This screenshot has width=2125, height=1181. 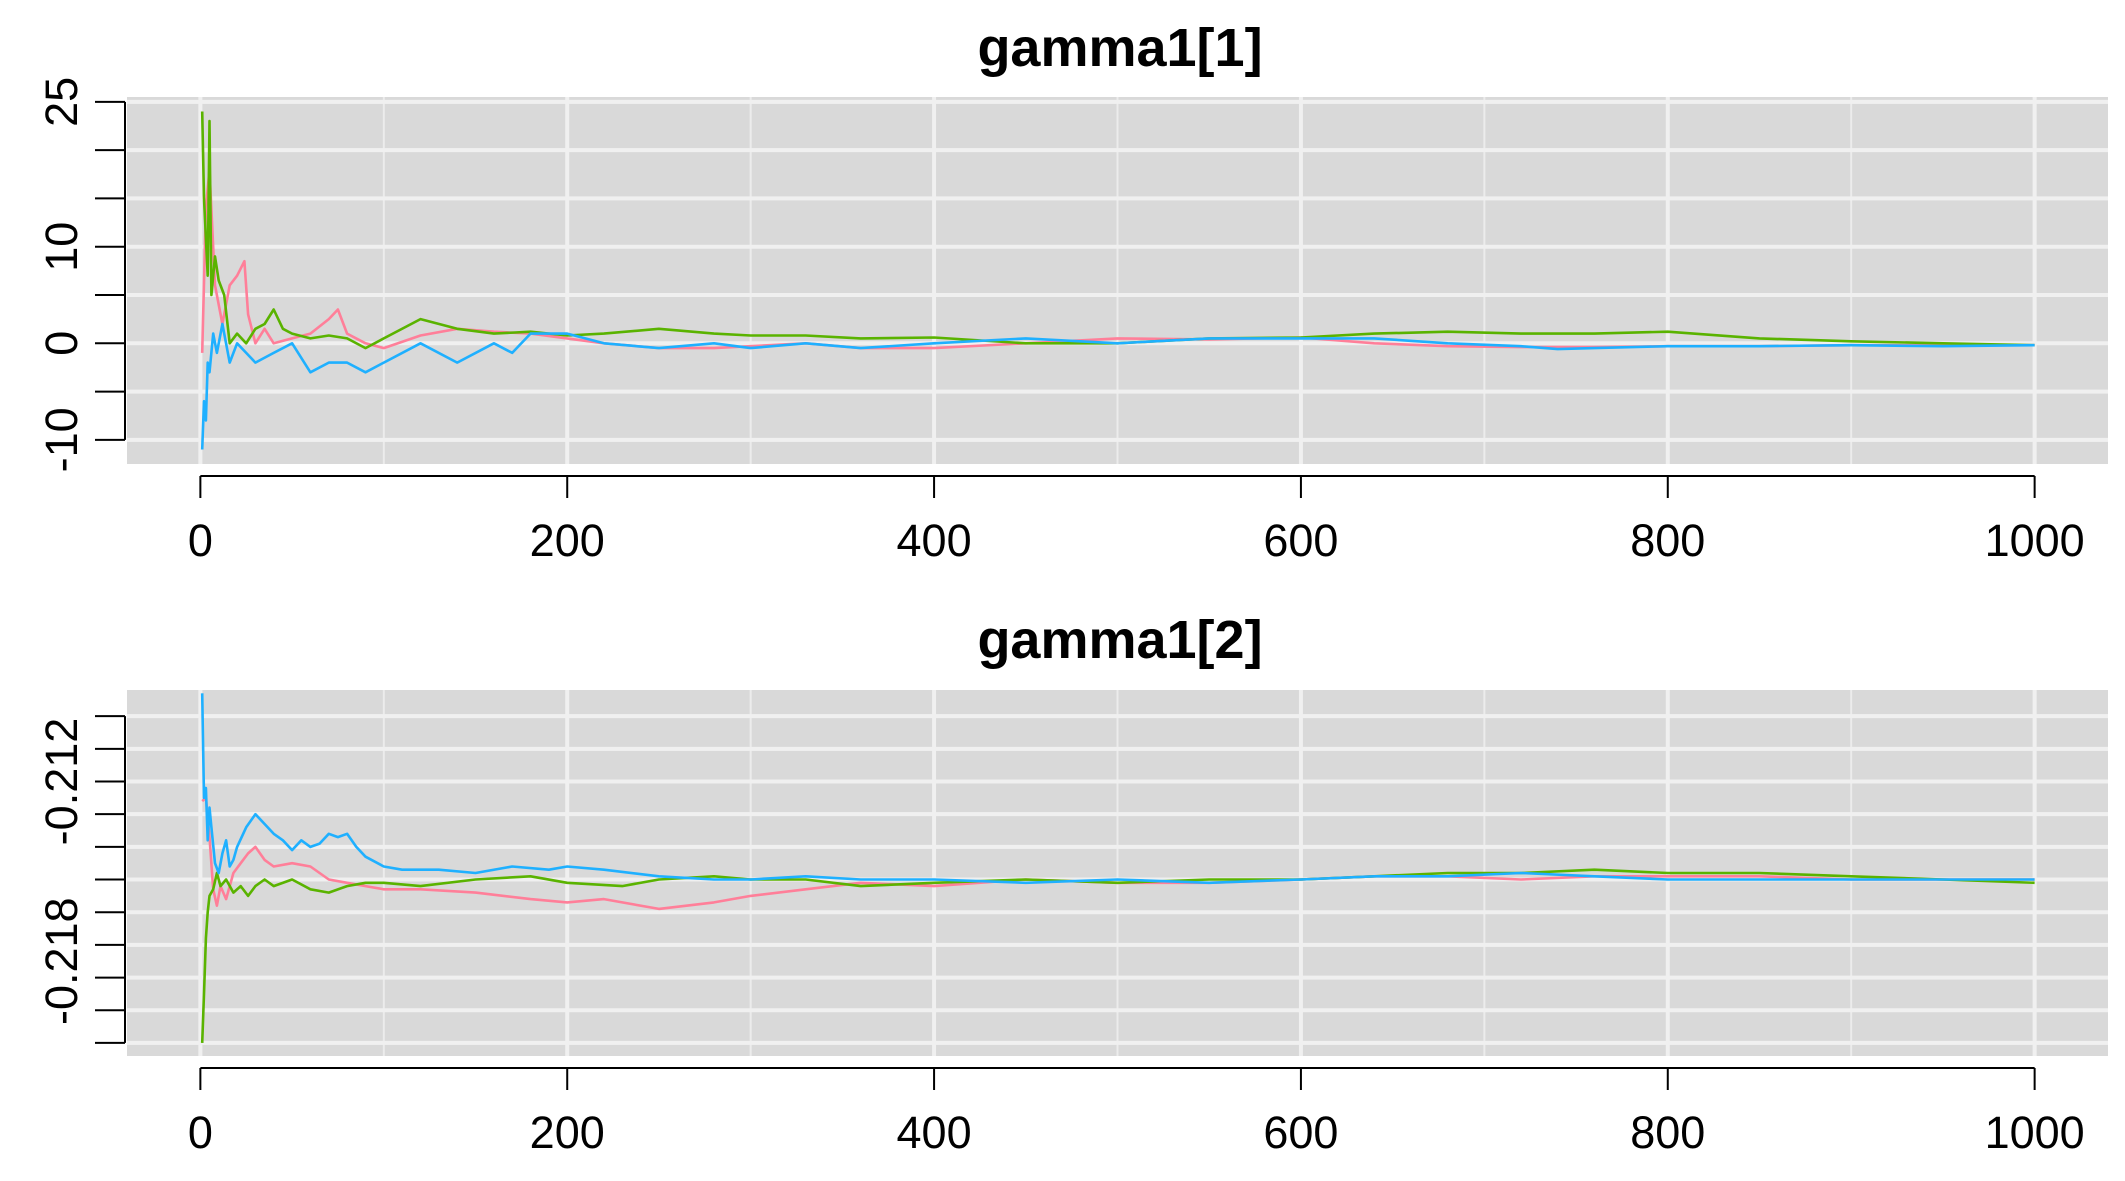 What do you see at coordinates (61, 343) in the screenshot?
I see `y-tick-label: 0` at bounding box center [61, 343].